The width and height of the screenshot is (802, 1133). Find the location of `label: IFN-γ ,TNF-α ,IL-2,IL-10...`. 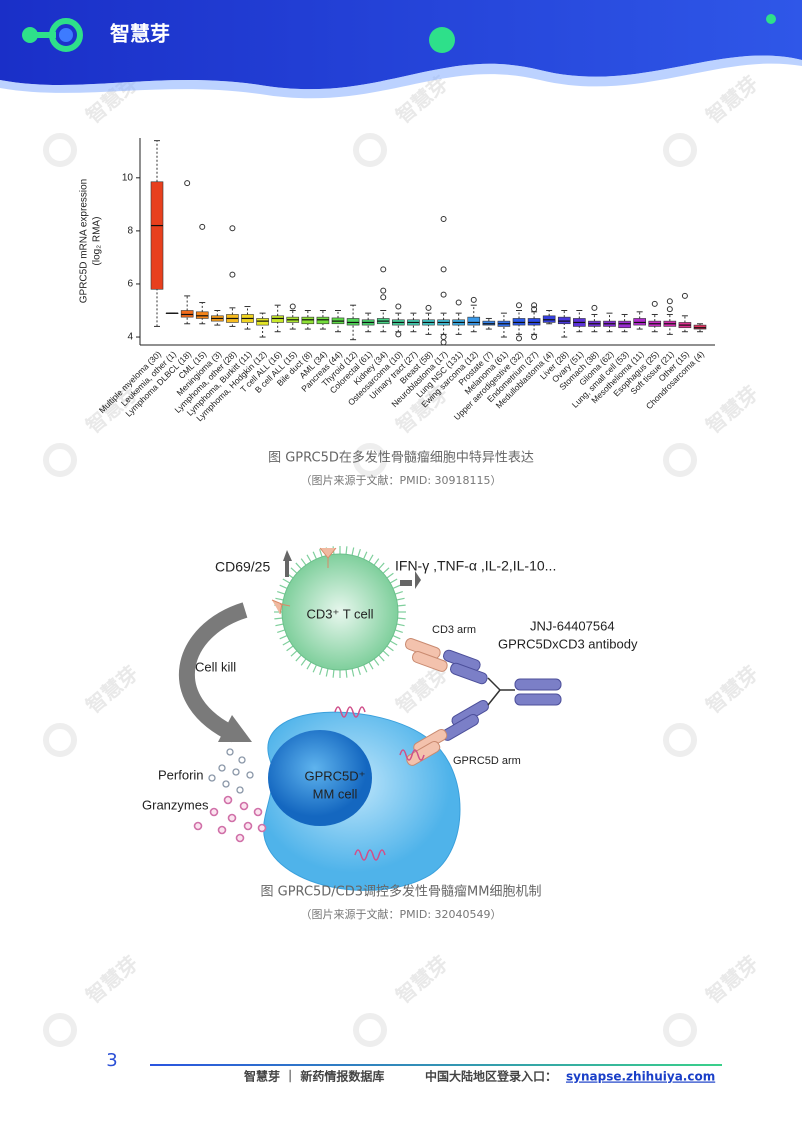

label: IFN-γ ,TNF-α ,IL-2,IL-10... is located at coordinates (475, 566).